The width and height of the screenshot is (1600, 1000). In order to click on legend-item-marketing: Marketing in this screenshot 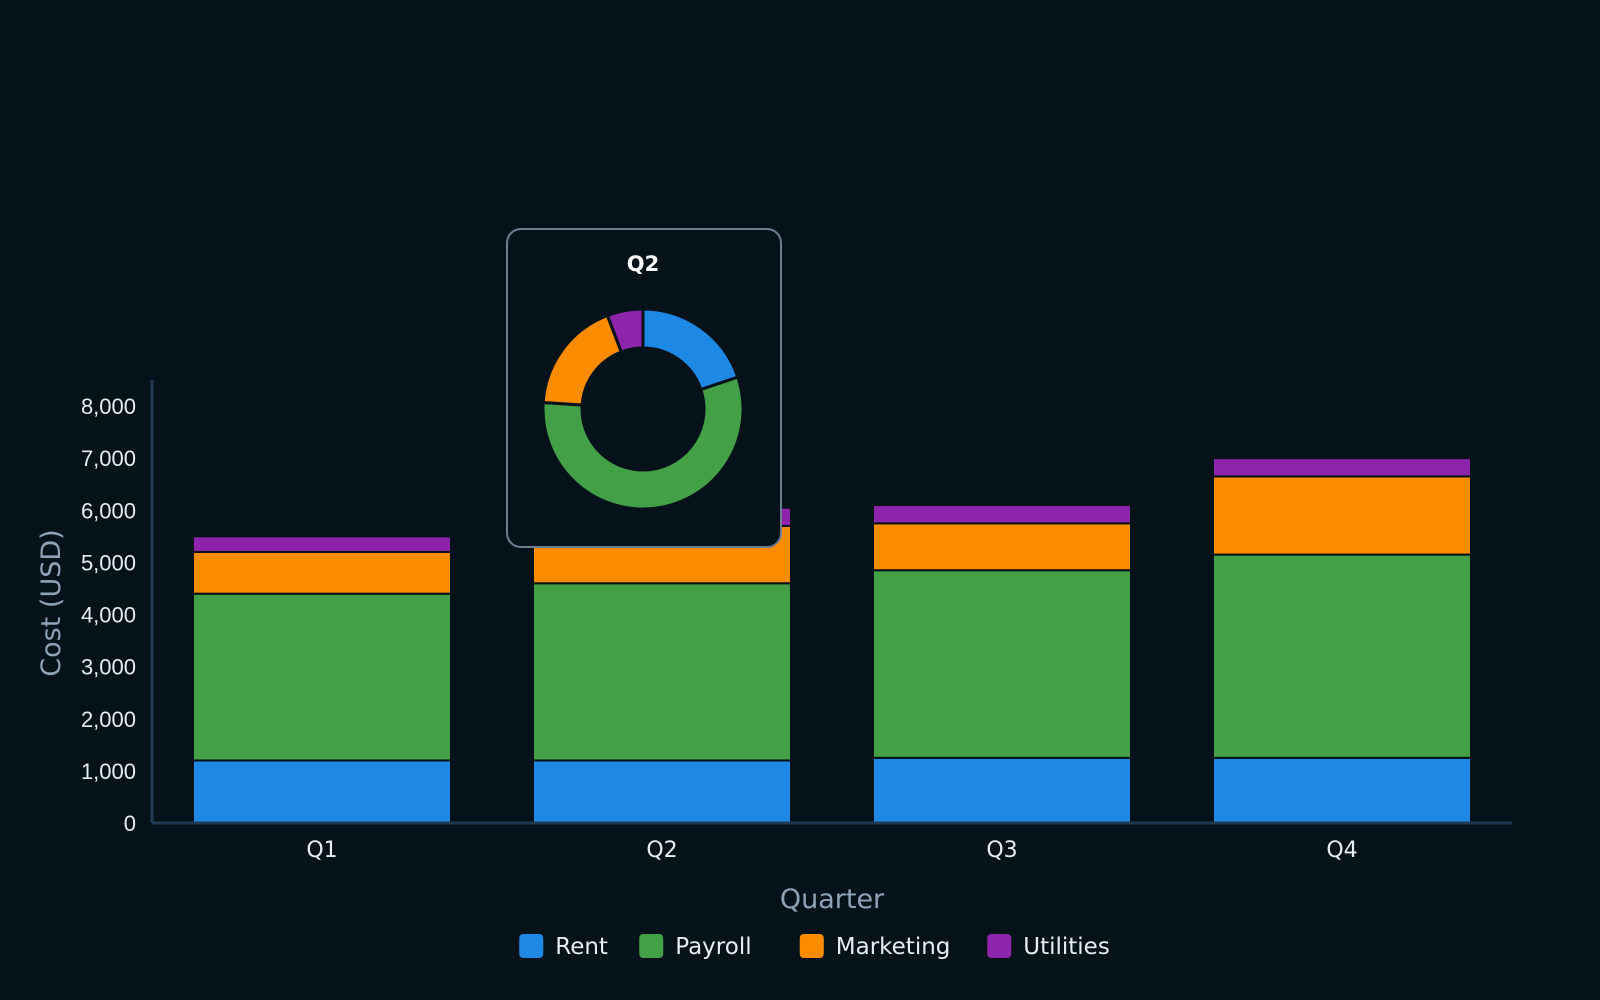, I will do `click(875, 947)`.